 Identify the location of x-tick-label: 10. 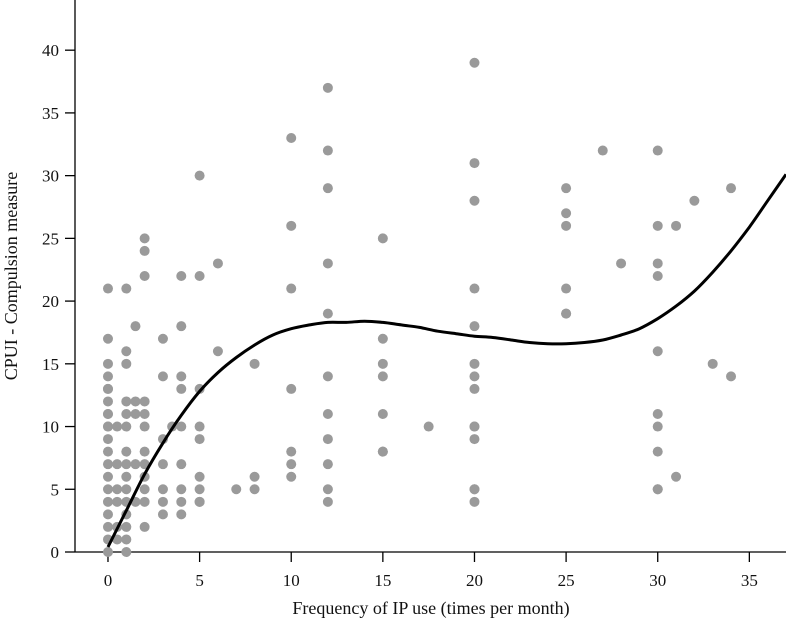
(291, 580).